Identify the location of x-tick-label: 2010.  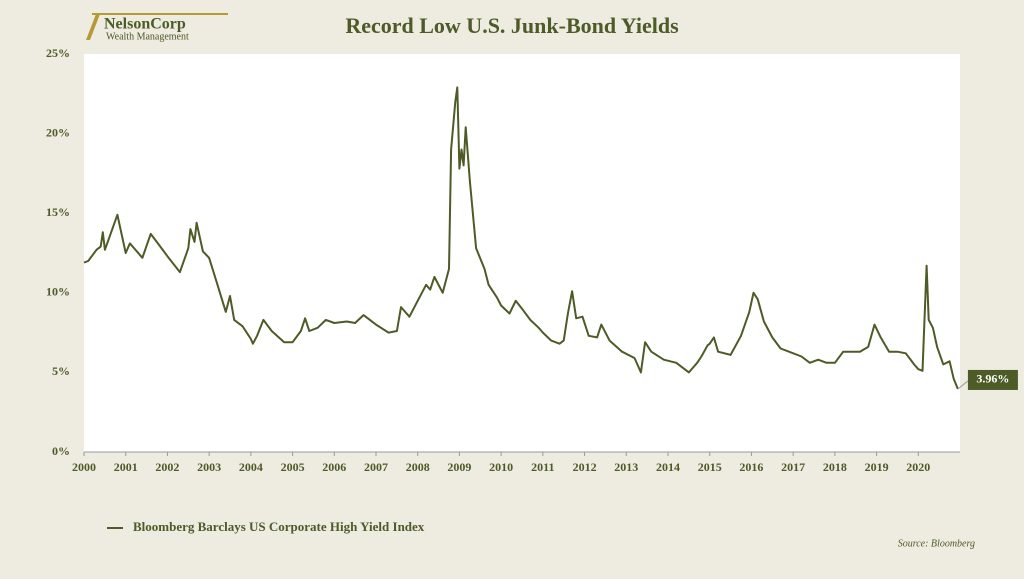
(501, 467).